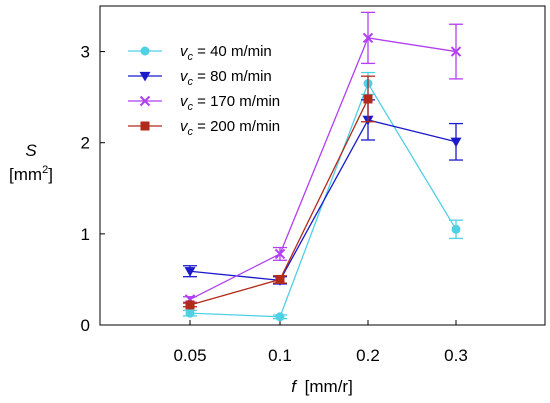  I want to click on legend-entry-2: vc = 80 m/min, so click(200, 78).